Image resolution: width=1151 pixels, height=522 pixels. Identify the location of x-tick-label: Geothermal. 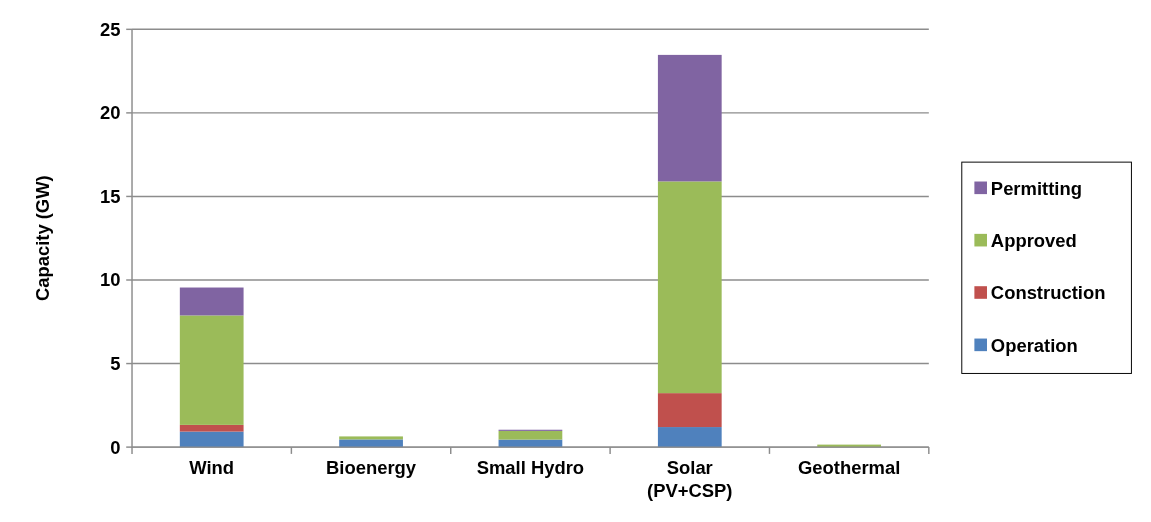
(849, 468).